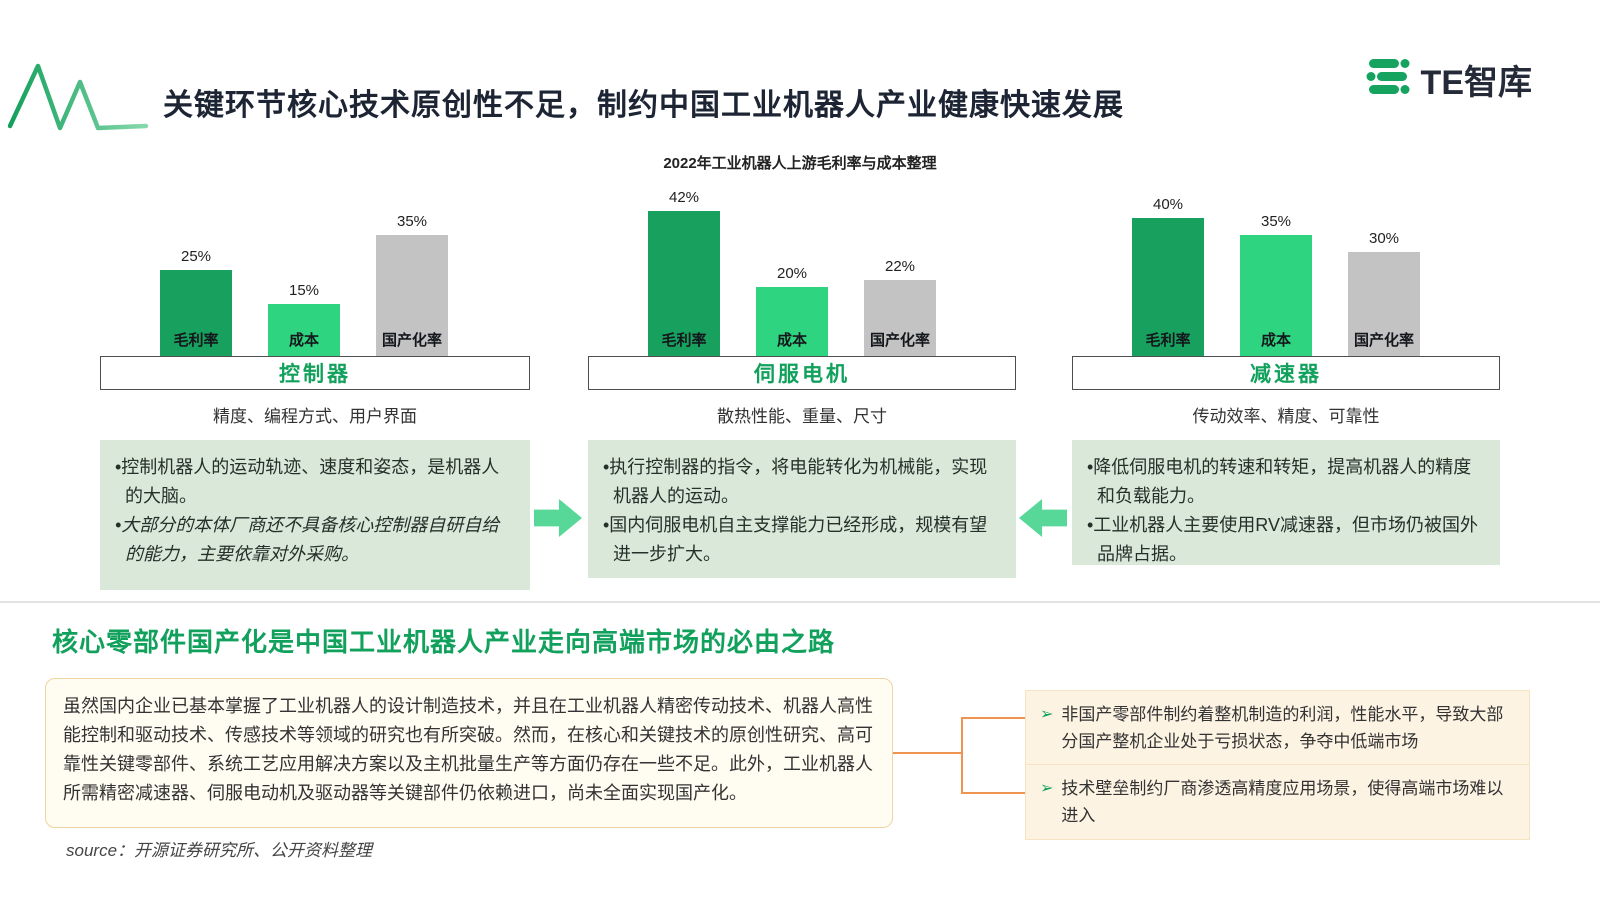 This screenshot has width=1600, height=900. What do you see at coordinates (1384, 238) in the screenshot?
I see `bar-value-label: 30%` at bounding box center [1384, 238].